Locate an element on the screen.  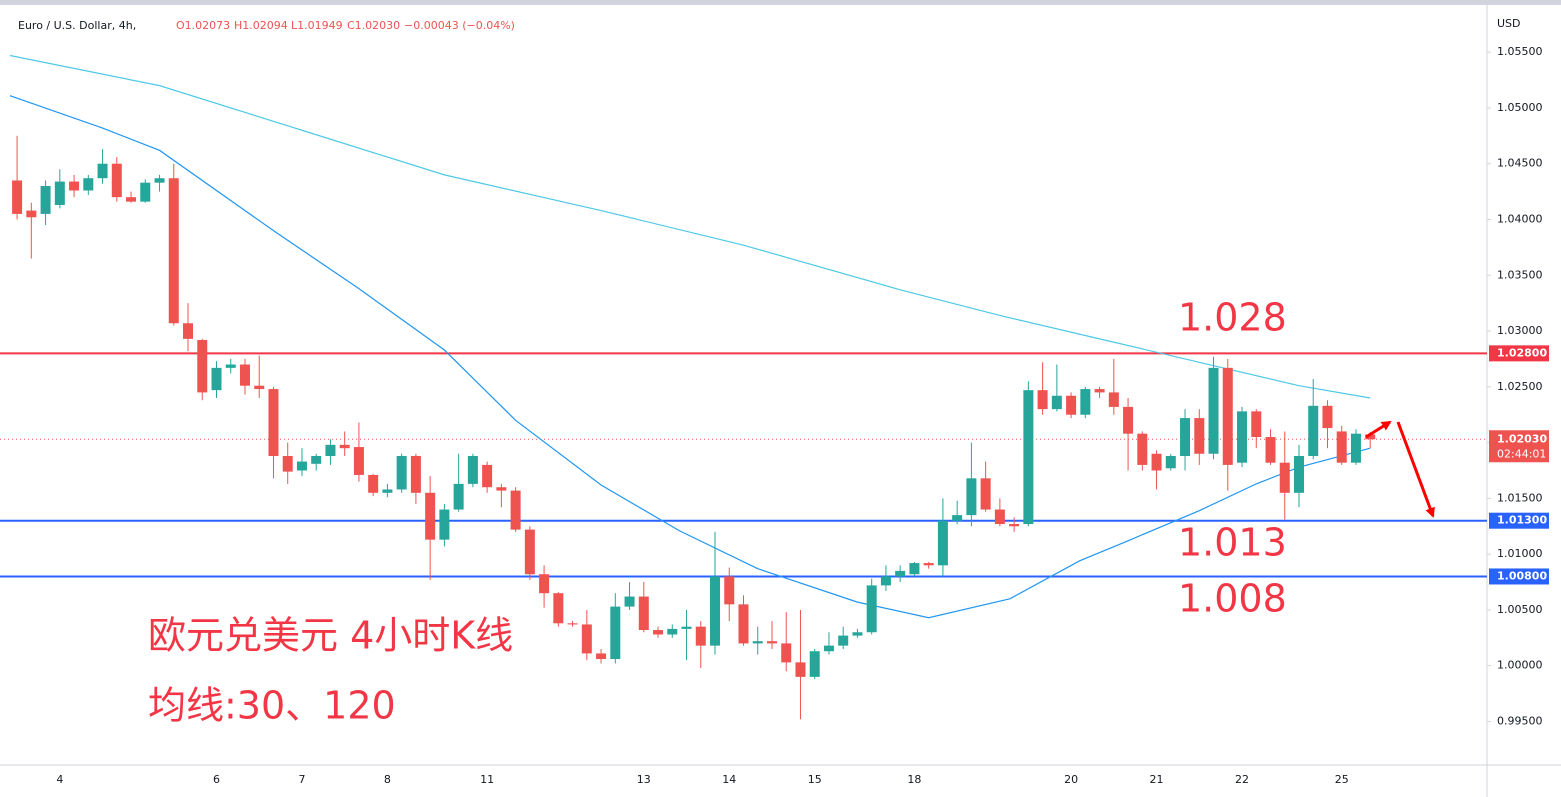
level-label: 1.00800 is located at coordinates (1522, 575).